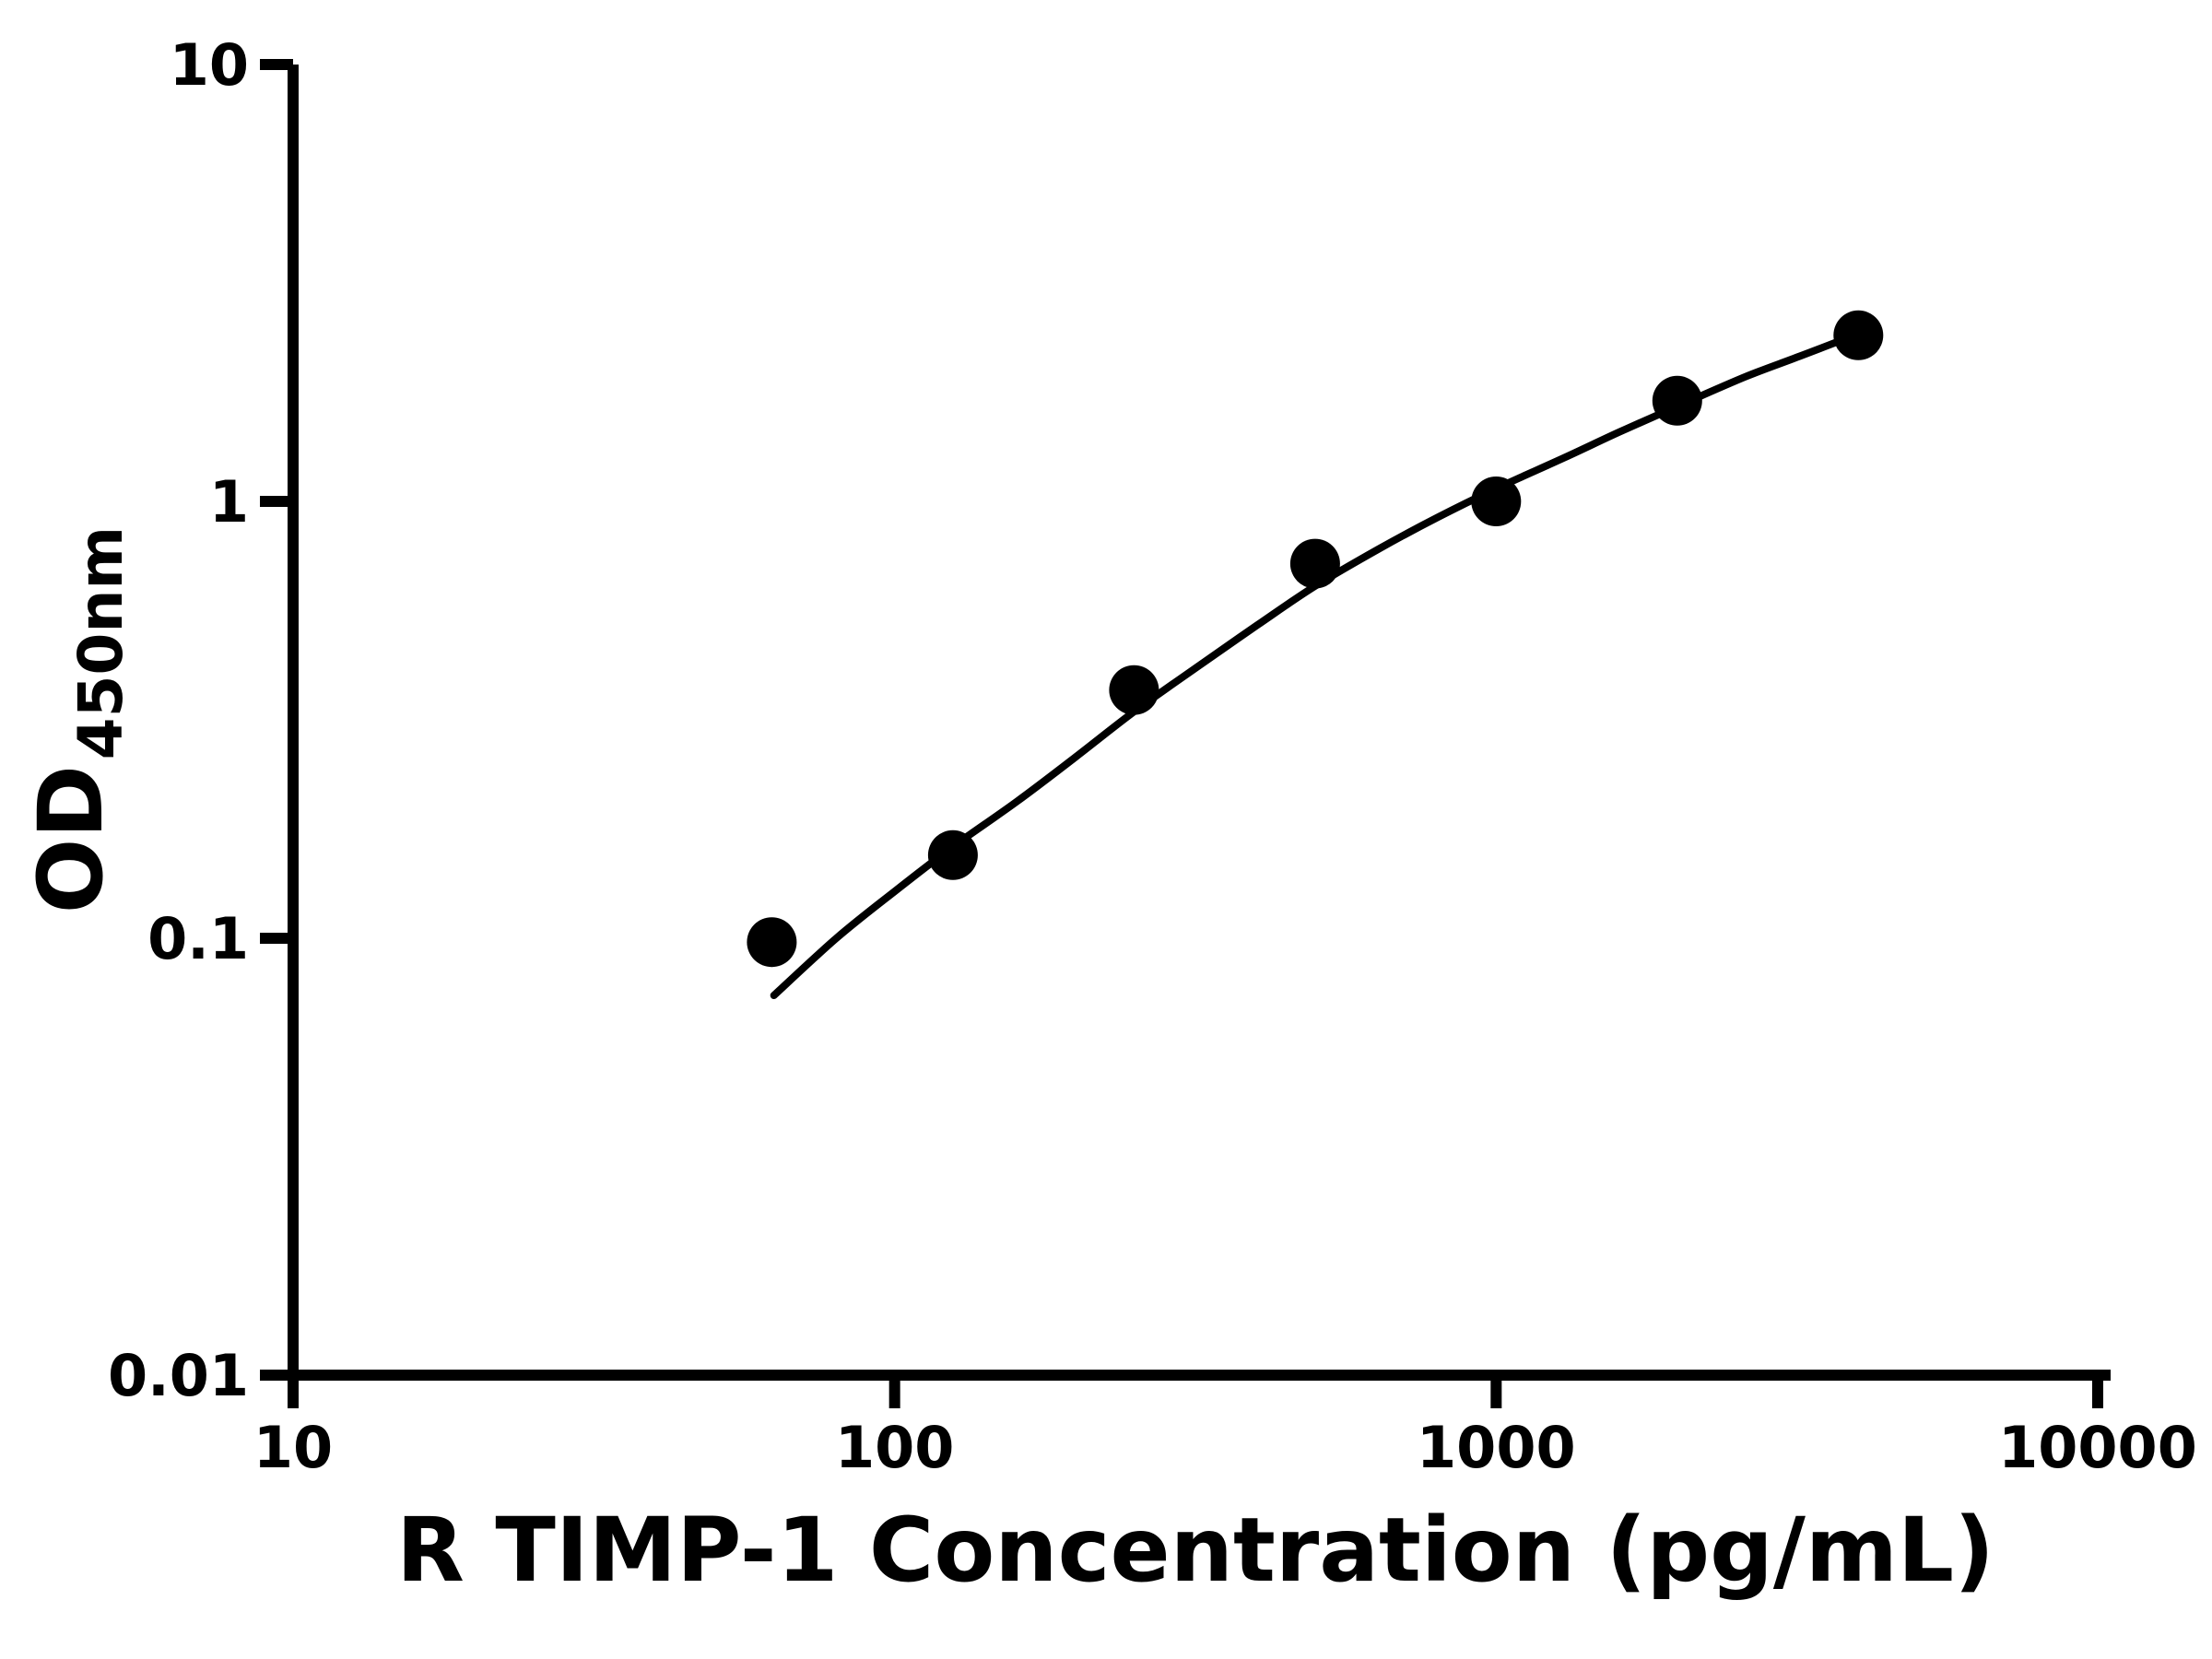 The image size is (2212, 1659). Describe the element at coordinates (209, 65) in the screenshot. I see `y-tick-label: 10` at that location.